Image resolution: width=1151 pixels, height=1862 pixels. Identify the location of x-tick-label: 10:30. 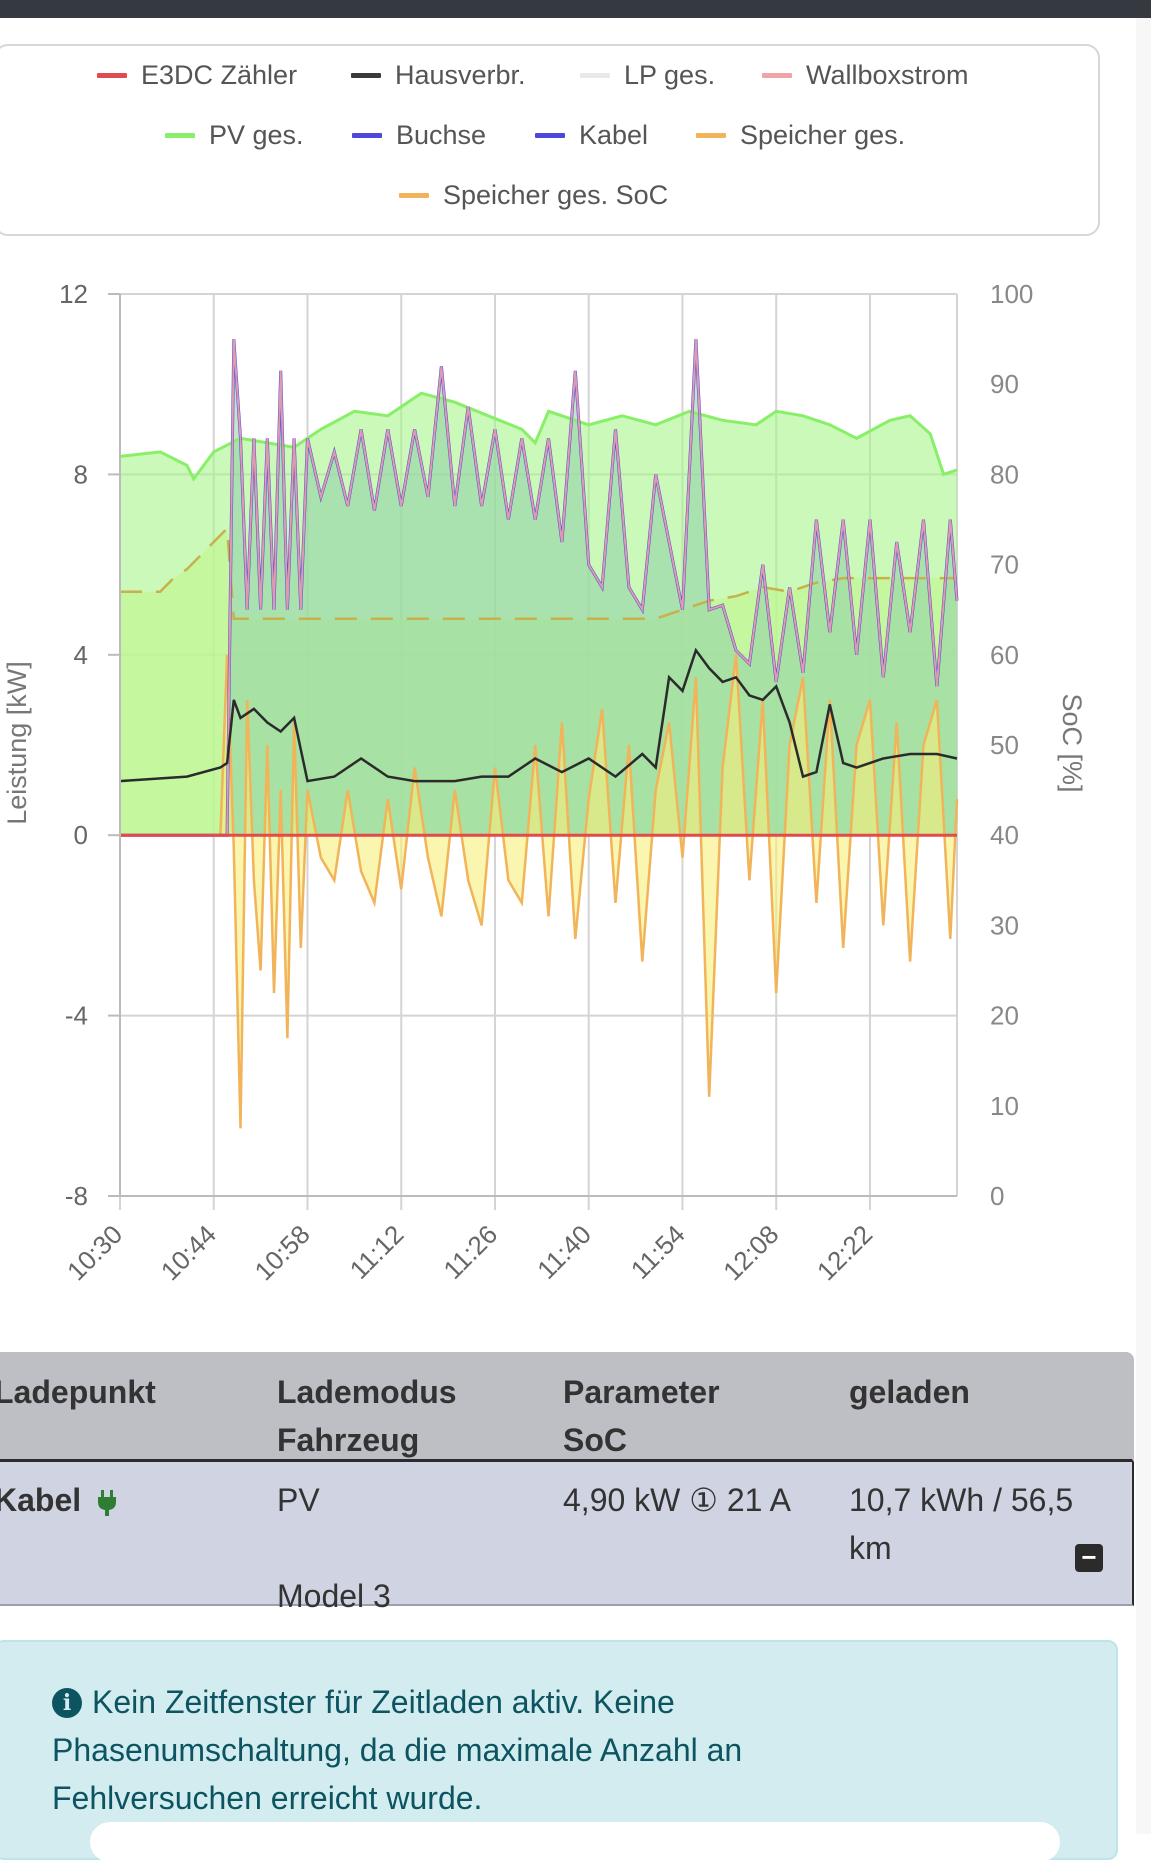
(94, 1252).